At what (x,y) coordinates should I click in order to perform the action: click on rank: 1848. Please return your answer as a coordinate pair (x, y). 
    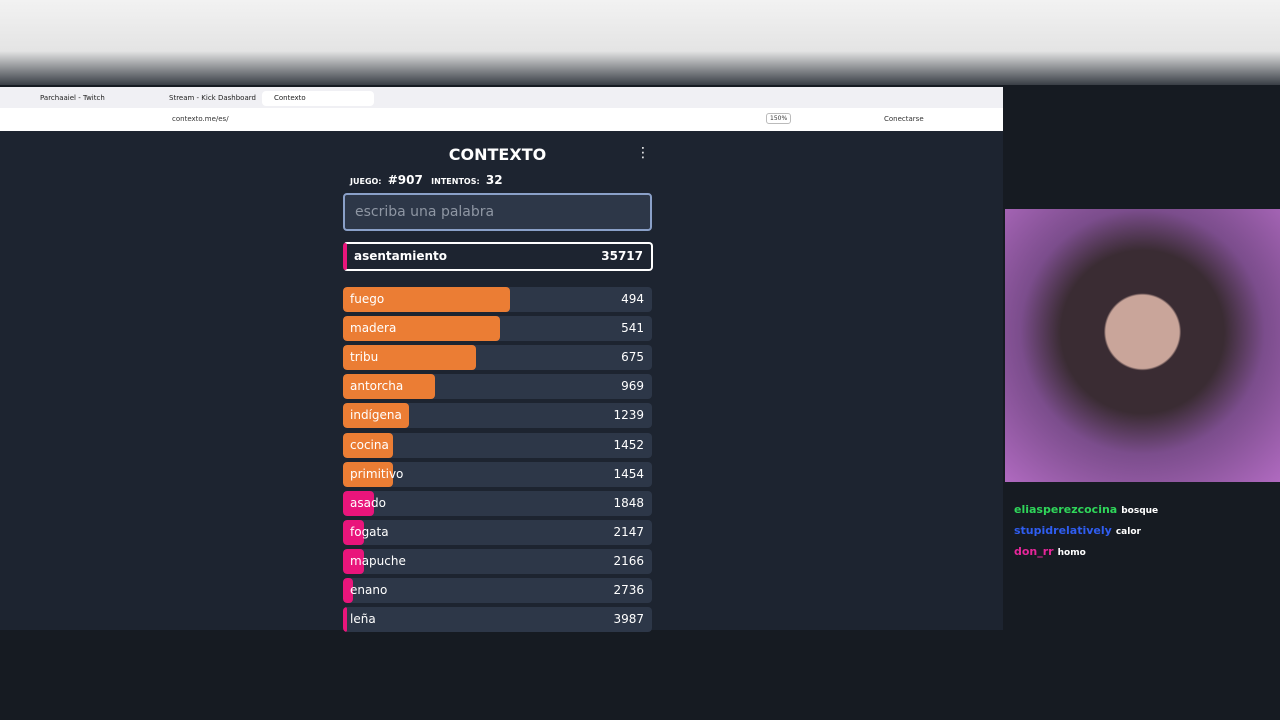
    Looking at the image, I should click on (628, 502).